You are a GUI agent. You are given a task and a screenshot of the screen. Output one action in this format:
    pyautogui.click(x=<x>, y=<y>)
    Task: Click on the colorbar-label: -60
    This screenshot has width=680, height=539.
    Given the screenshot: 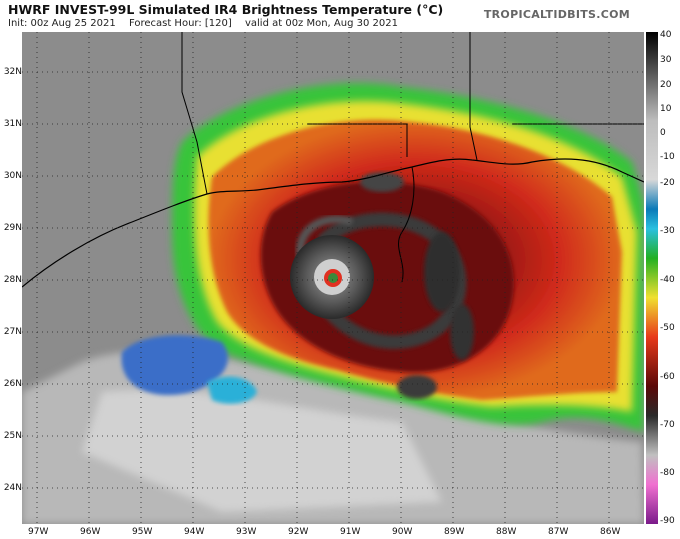 What is the action you would take?
    pyautogui.click(x=667, y=377)
    